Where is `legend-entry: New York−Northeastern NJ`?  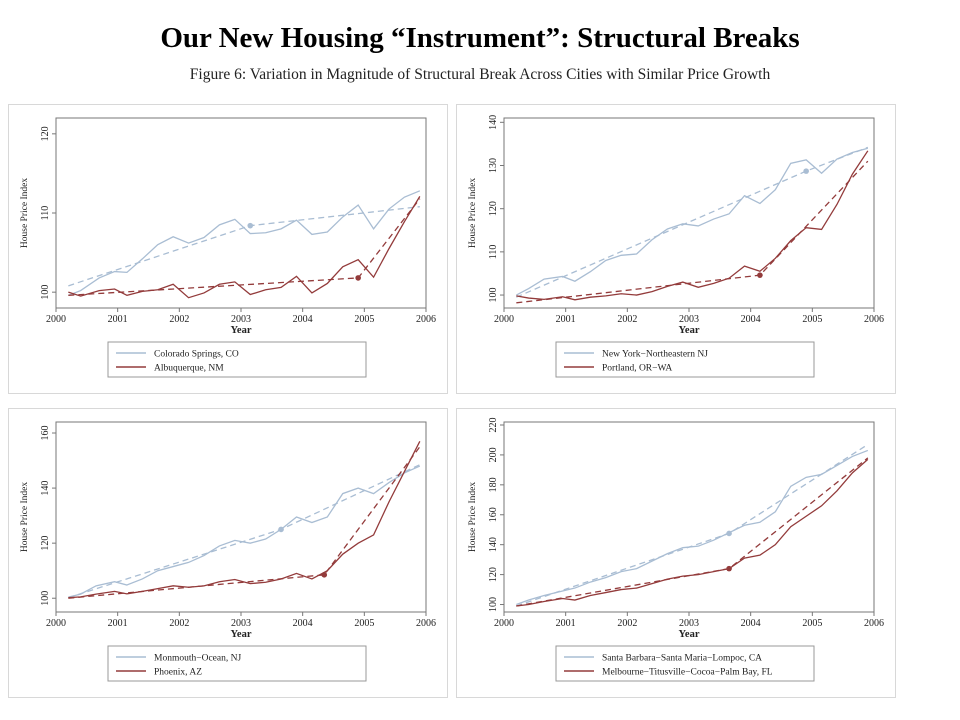 legend-entry: New York−Northeastern NJ is located at coordinates (655, 355).